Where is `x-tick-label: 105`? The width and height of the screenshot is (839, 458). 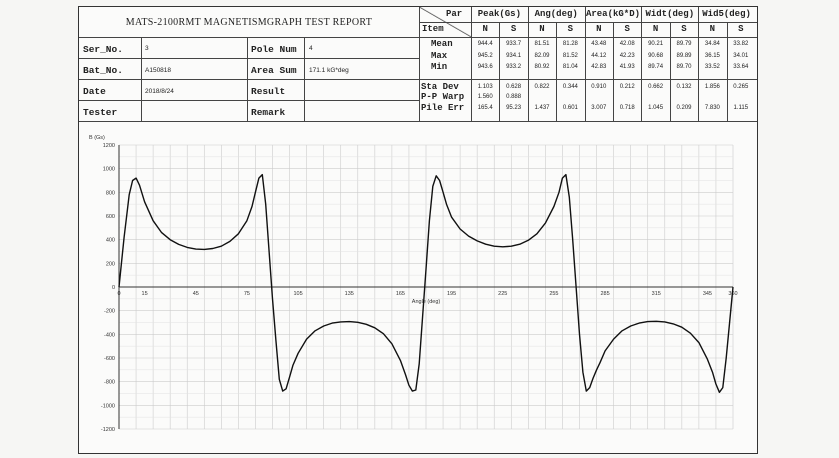 x-tick-label: 105 is located at coordinates (297, 294).